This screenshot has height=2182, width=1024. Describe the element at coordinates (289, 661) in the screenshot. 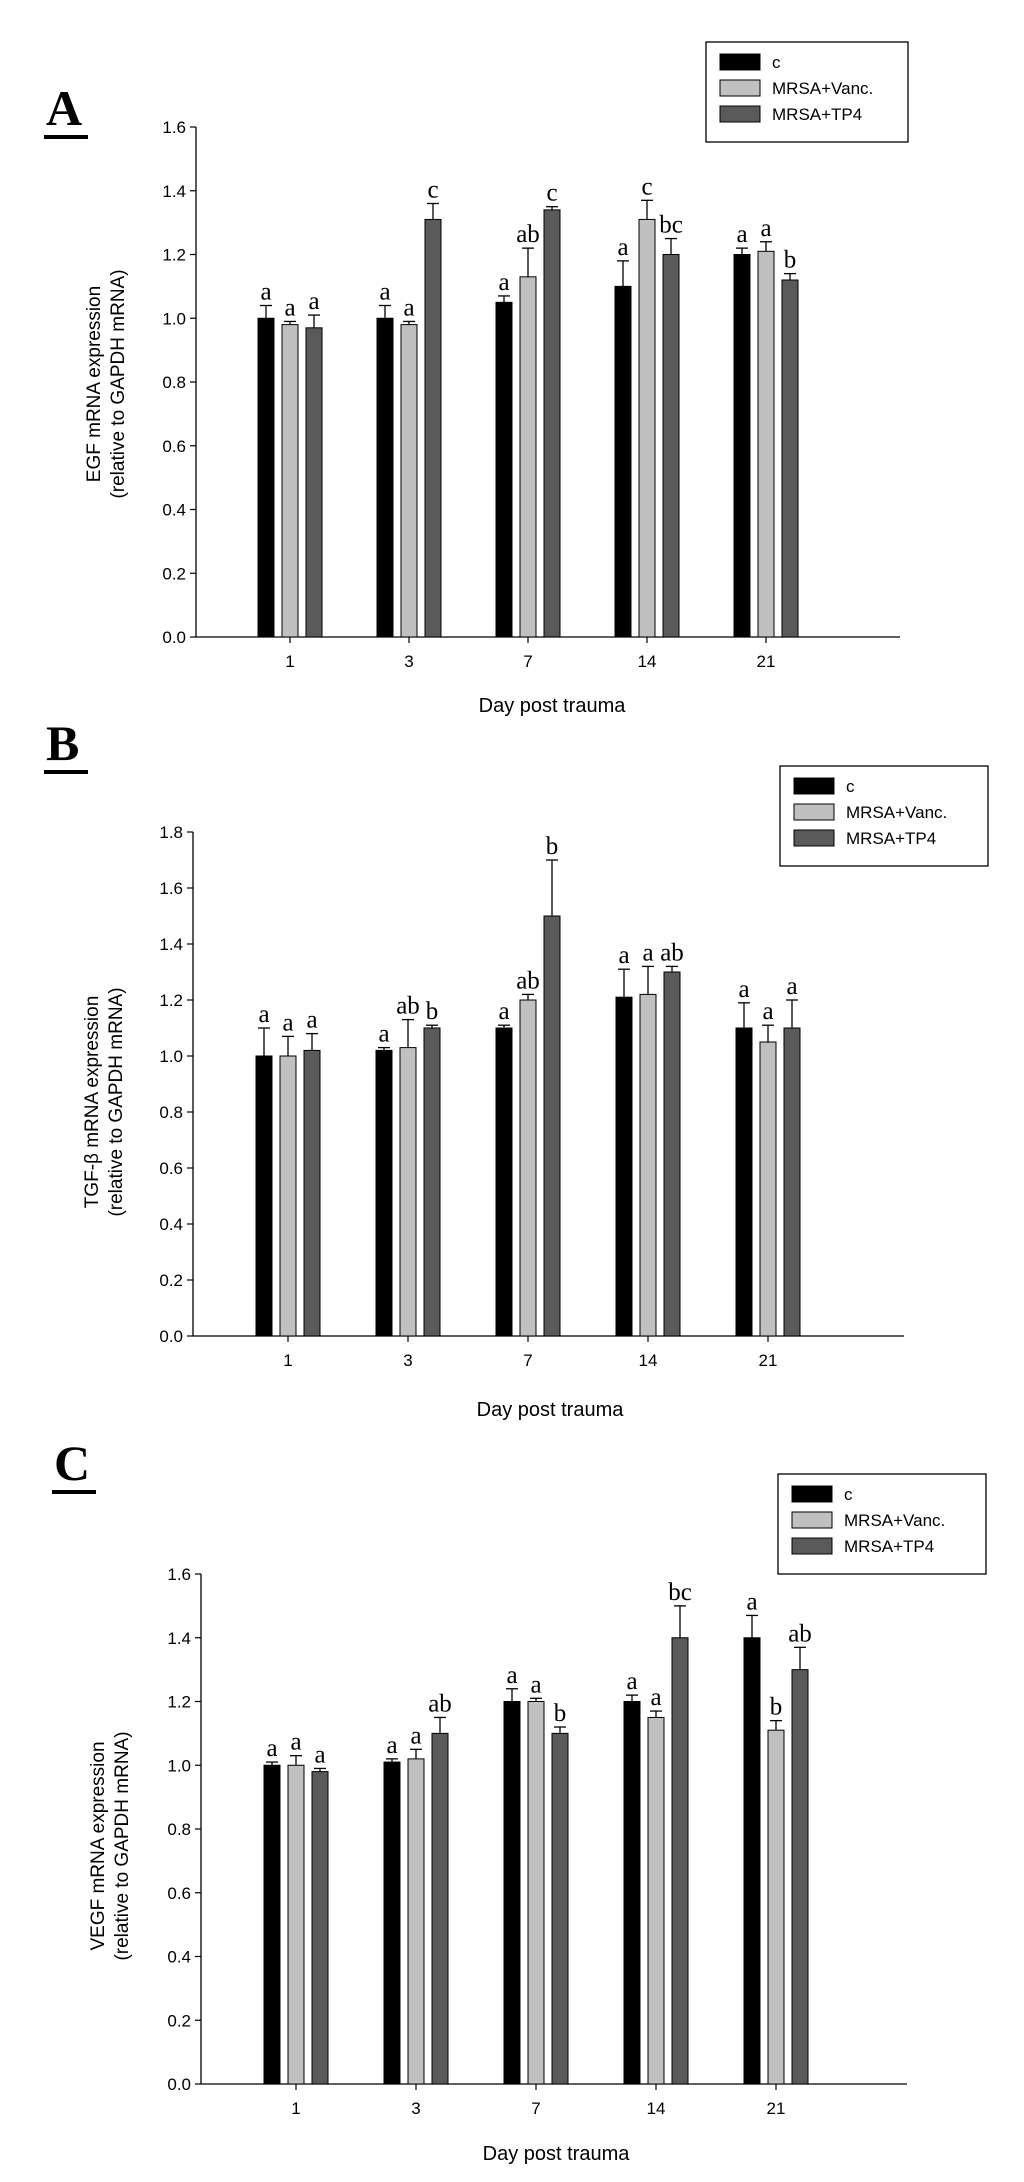

I see `x-tick-label-a: 1` at that location.